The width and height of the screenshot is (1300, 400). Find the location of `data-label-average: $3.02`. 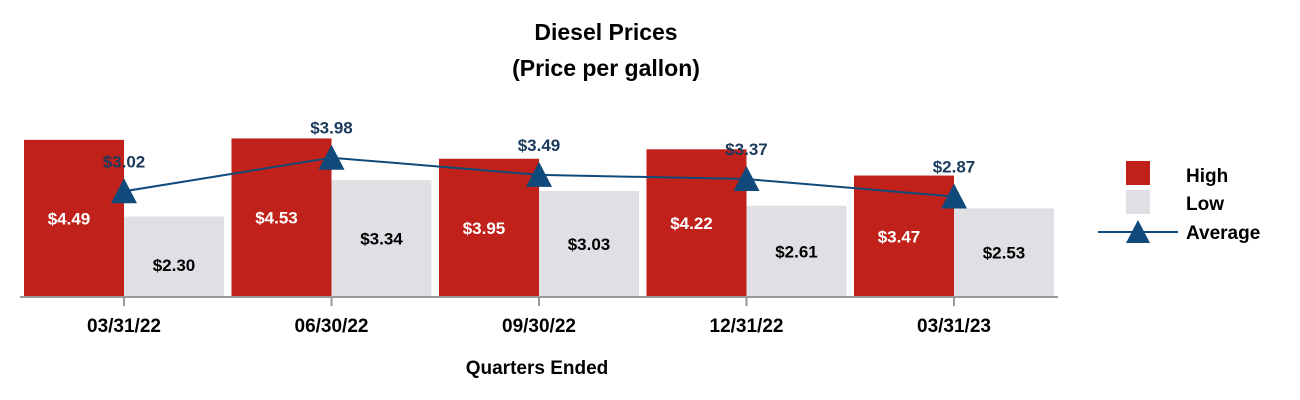

data-label-average: $3.02 is located at coordinates (124, 161).